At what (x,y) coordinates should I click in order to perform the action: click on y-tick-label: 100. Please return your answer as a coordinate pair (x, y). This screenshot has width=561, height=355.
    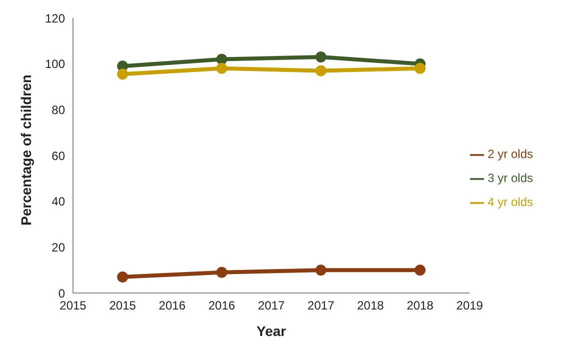
    Looking at the image, I should click on (55, 64).